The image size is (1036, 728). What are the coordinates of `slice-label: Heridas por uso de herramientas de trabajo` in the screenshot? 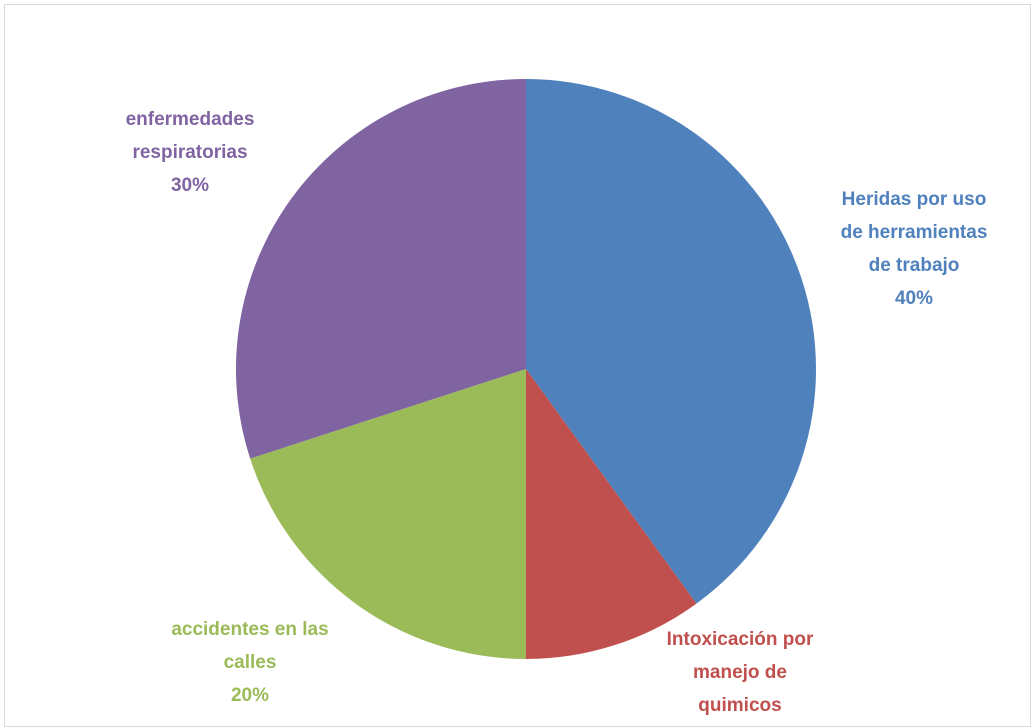 It's located at (914, 232).